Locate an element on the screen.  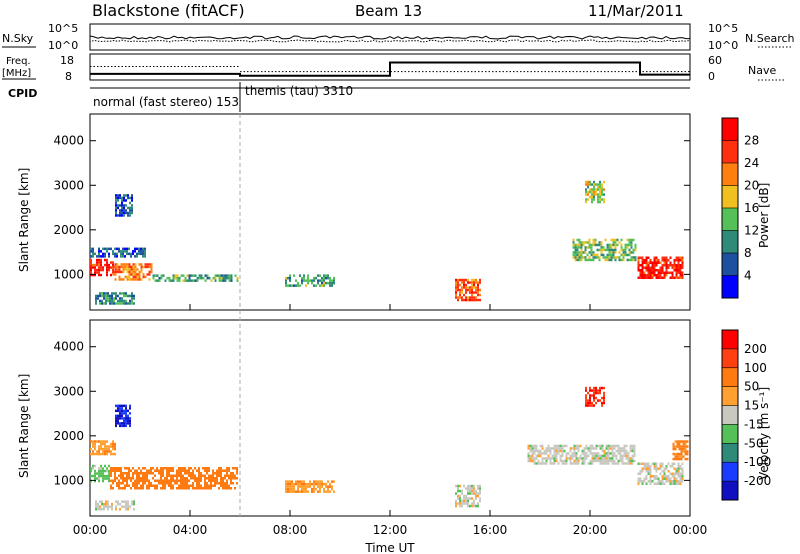
date-label: 11/Mar/2011 is located at coordinates (636, 11).